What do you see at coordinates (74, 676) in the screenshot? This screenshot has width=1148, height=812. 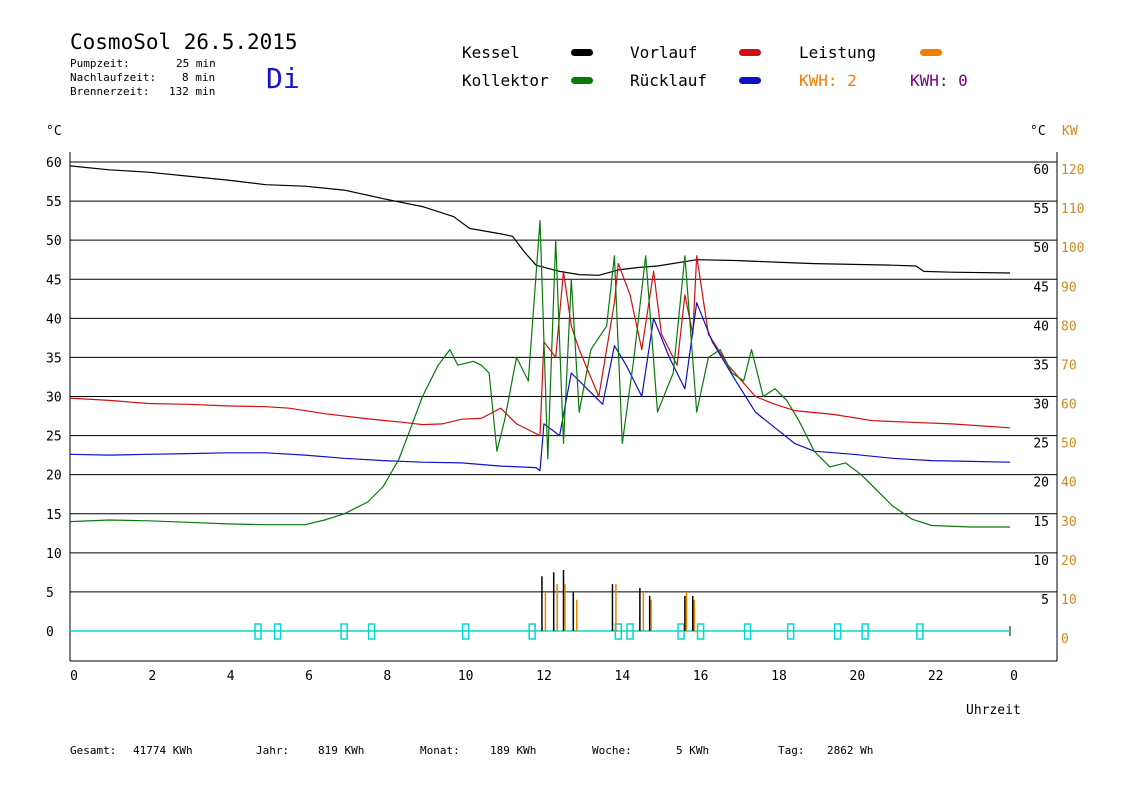 I see `x-tick-0: 0` at bounding box center [74, 676].